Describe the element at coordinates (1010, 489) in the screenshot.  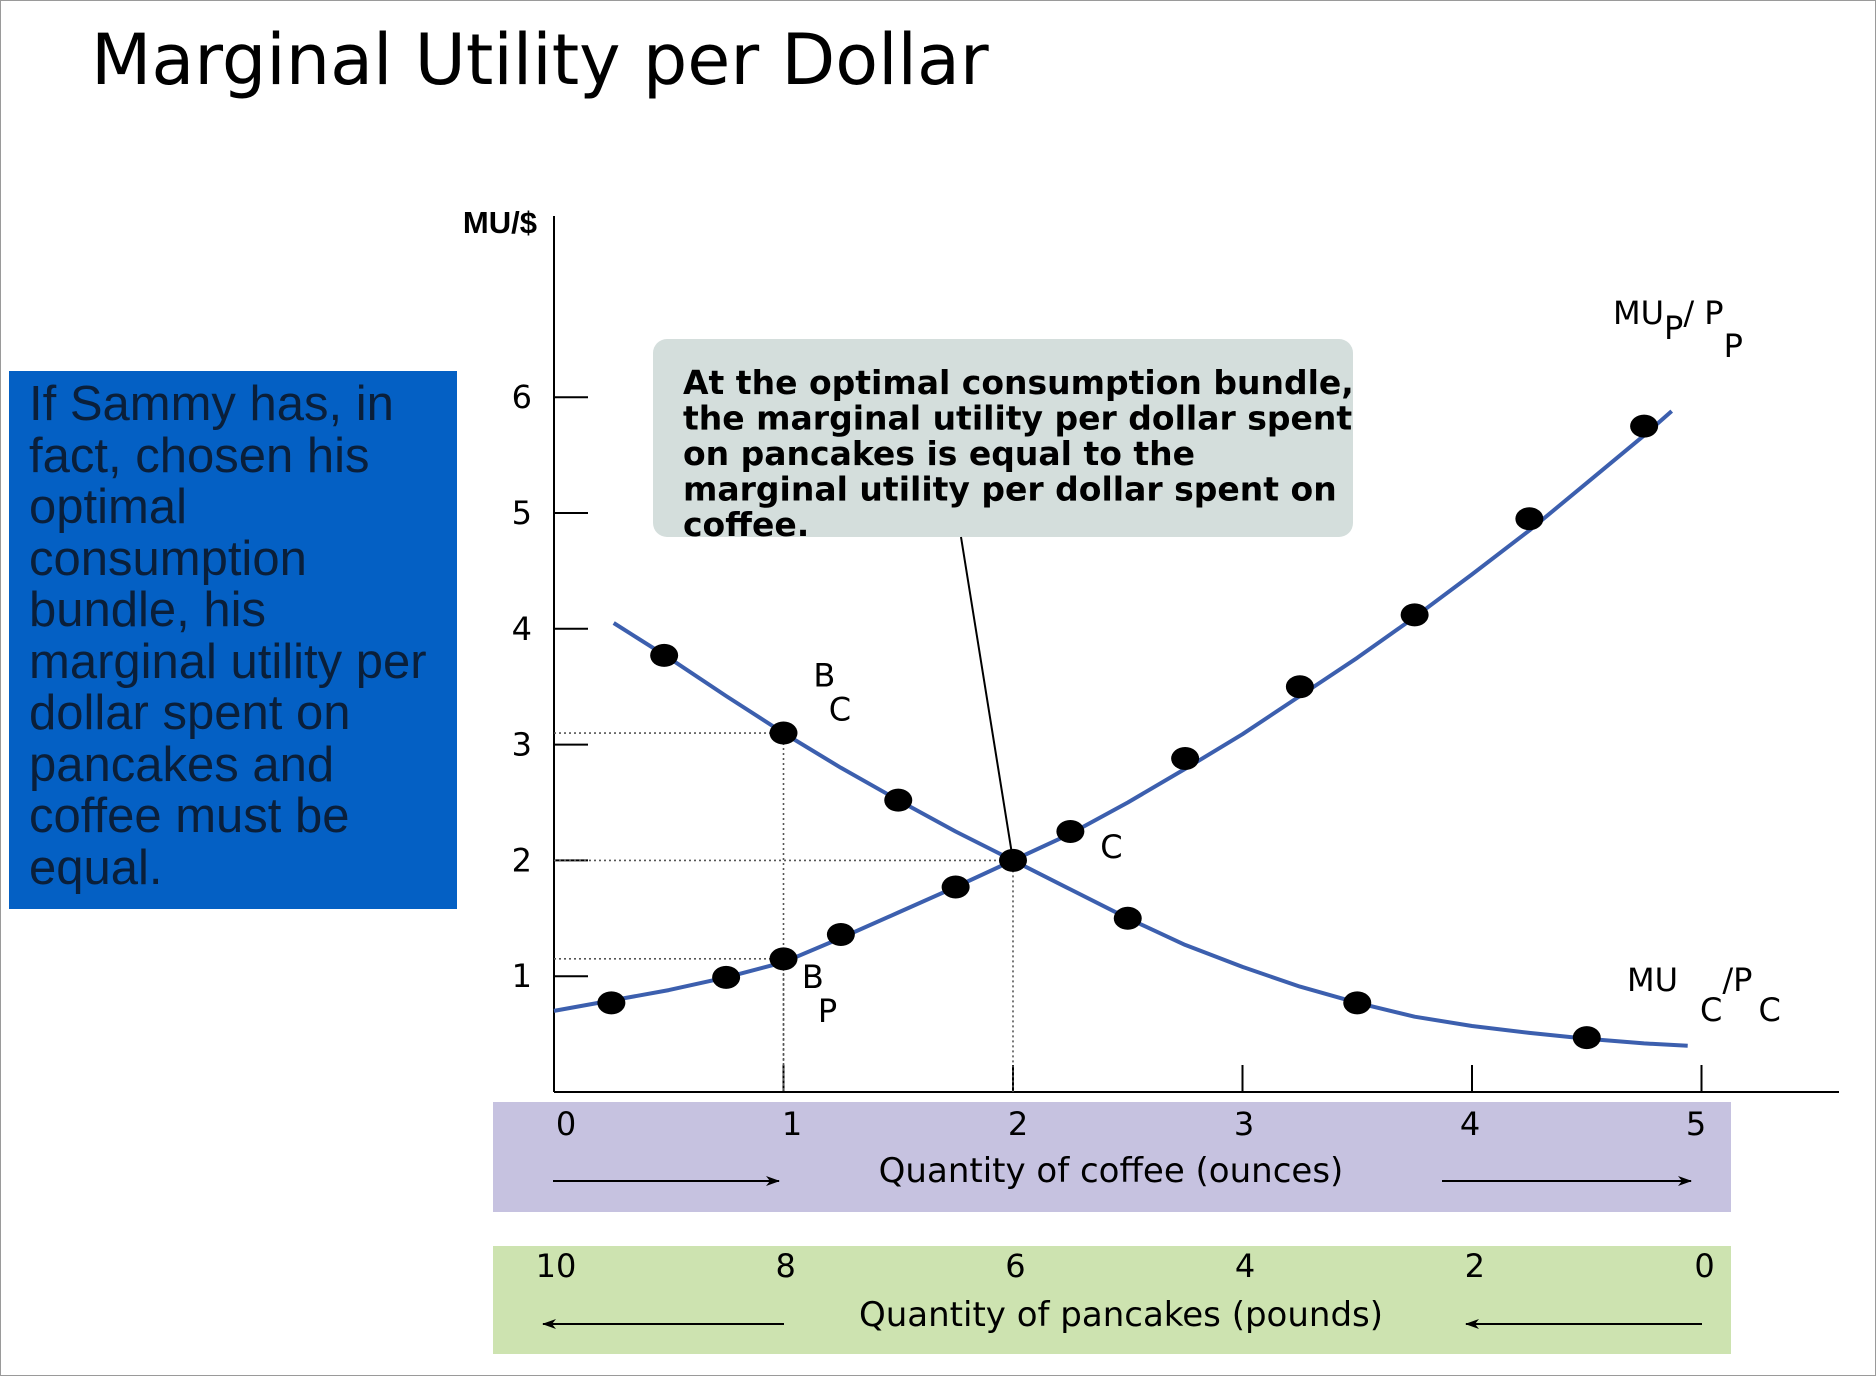
I see `callout-line-3: marginal utility per dollar spent on` at that location.